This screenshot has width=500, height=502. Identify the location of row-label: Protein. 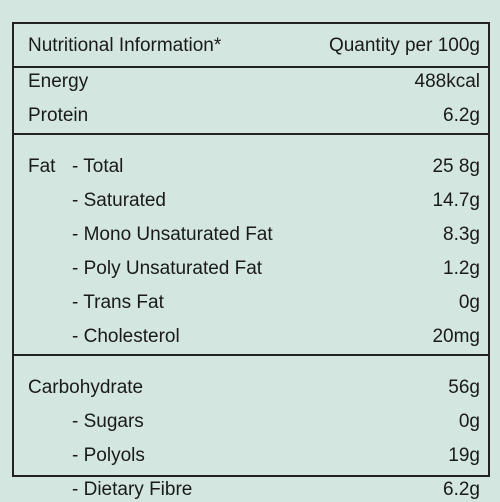
(58, 115).